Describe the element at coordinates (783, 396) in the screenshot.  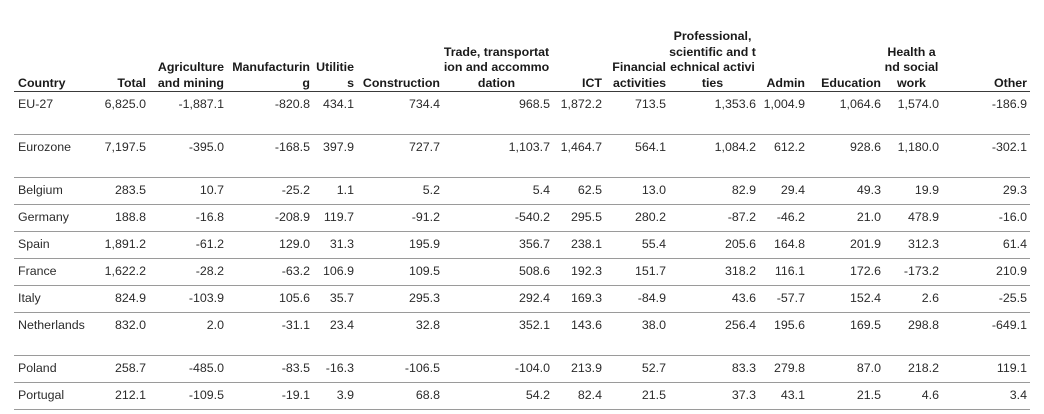
I see `cell-admin: 43.1` at that location.